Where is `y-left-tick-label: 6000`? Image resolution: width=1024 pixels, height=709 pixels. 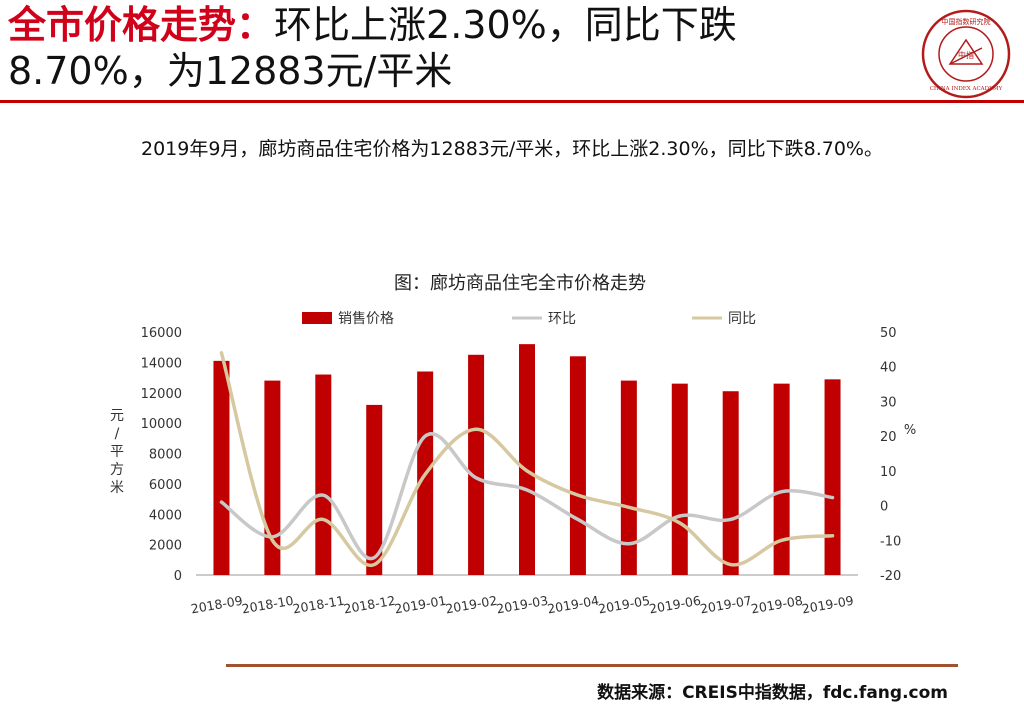 y-left-tick-label: 6000 is located at coordinates (165, 485).